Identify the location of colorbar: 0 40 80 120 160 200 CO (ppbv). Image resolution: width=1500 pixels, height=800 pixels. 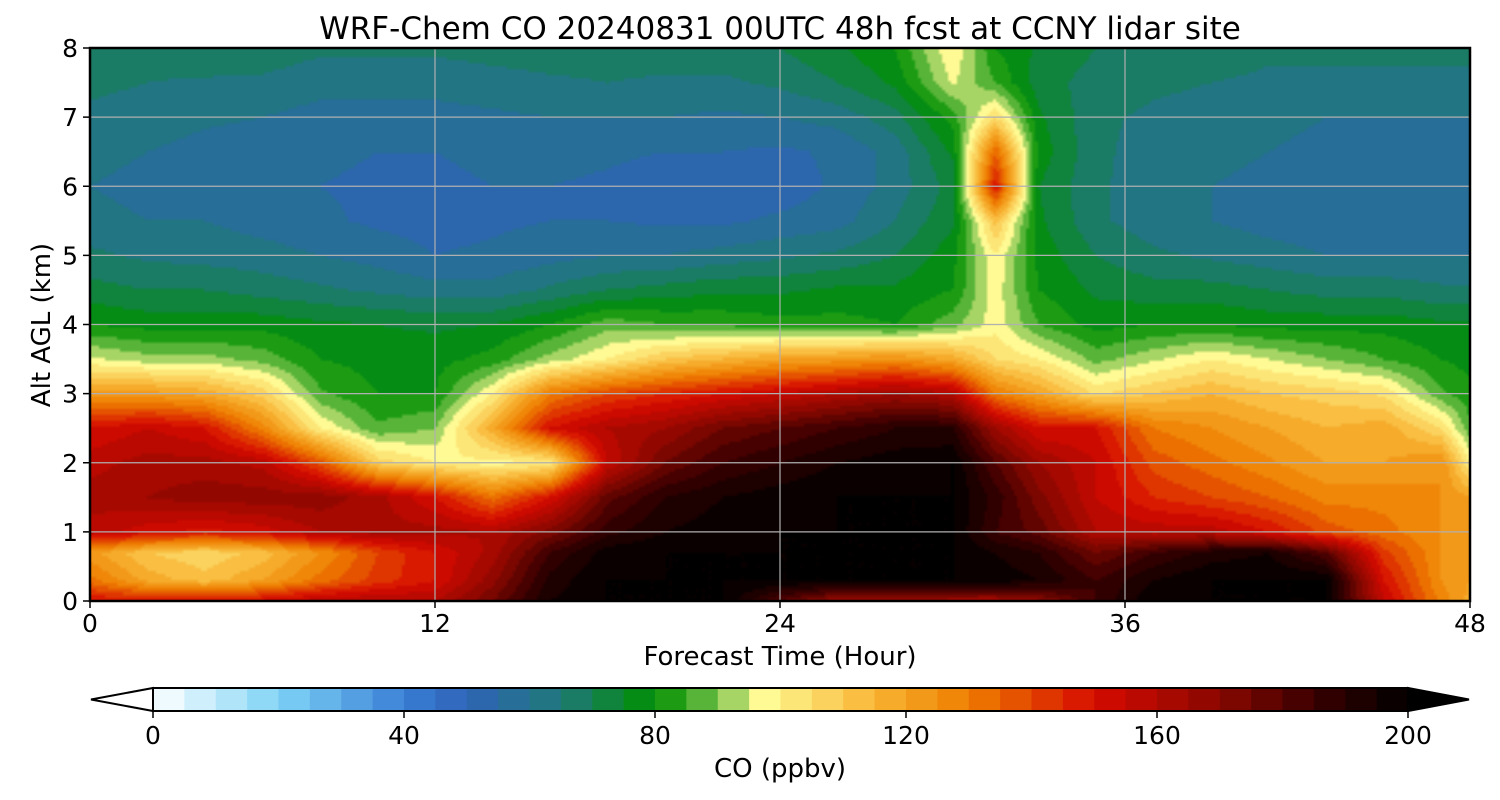
(780, 735).